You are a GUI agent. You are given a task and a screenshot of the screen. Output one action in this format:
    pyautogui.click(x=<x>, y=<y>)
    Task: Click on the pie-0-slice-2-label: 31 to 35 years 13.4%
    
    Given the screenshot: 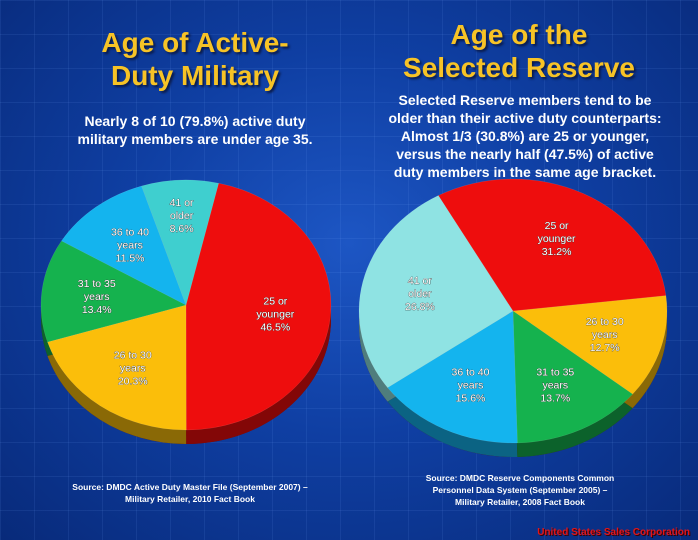 What is the action you would take?
    pyautogui.click(x=97, y=297)
    